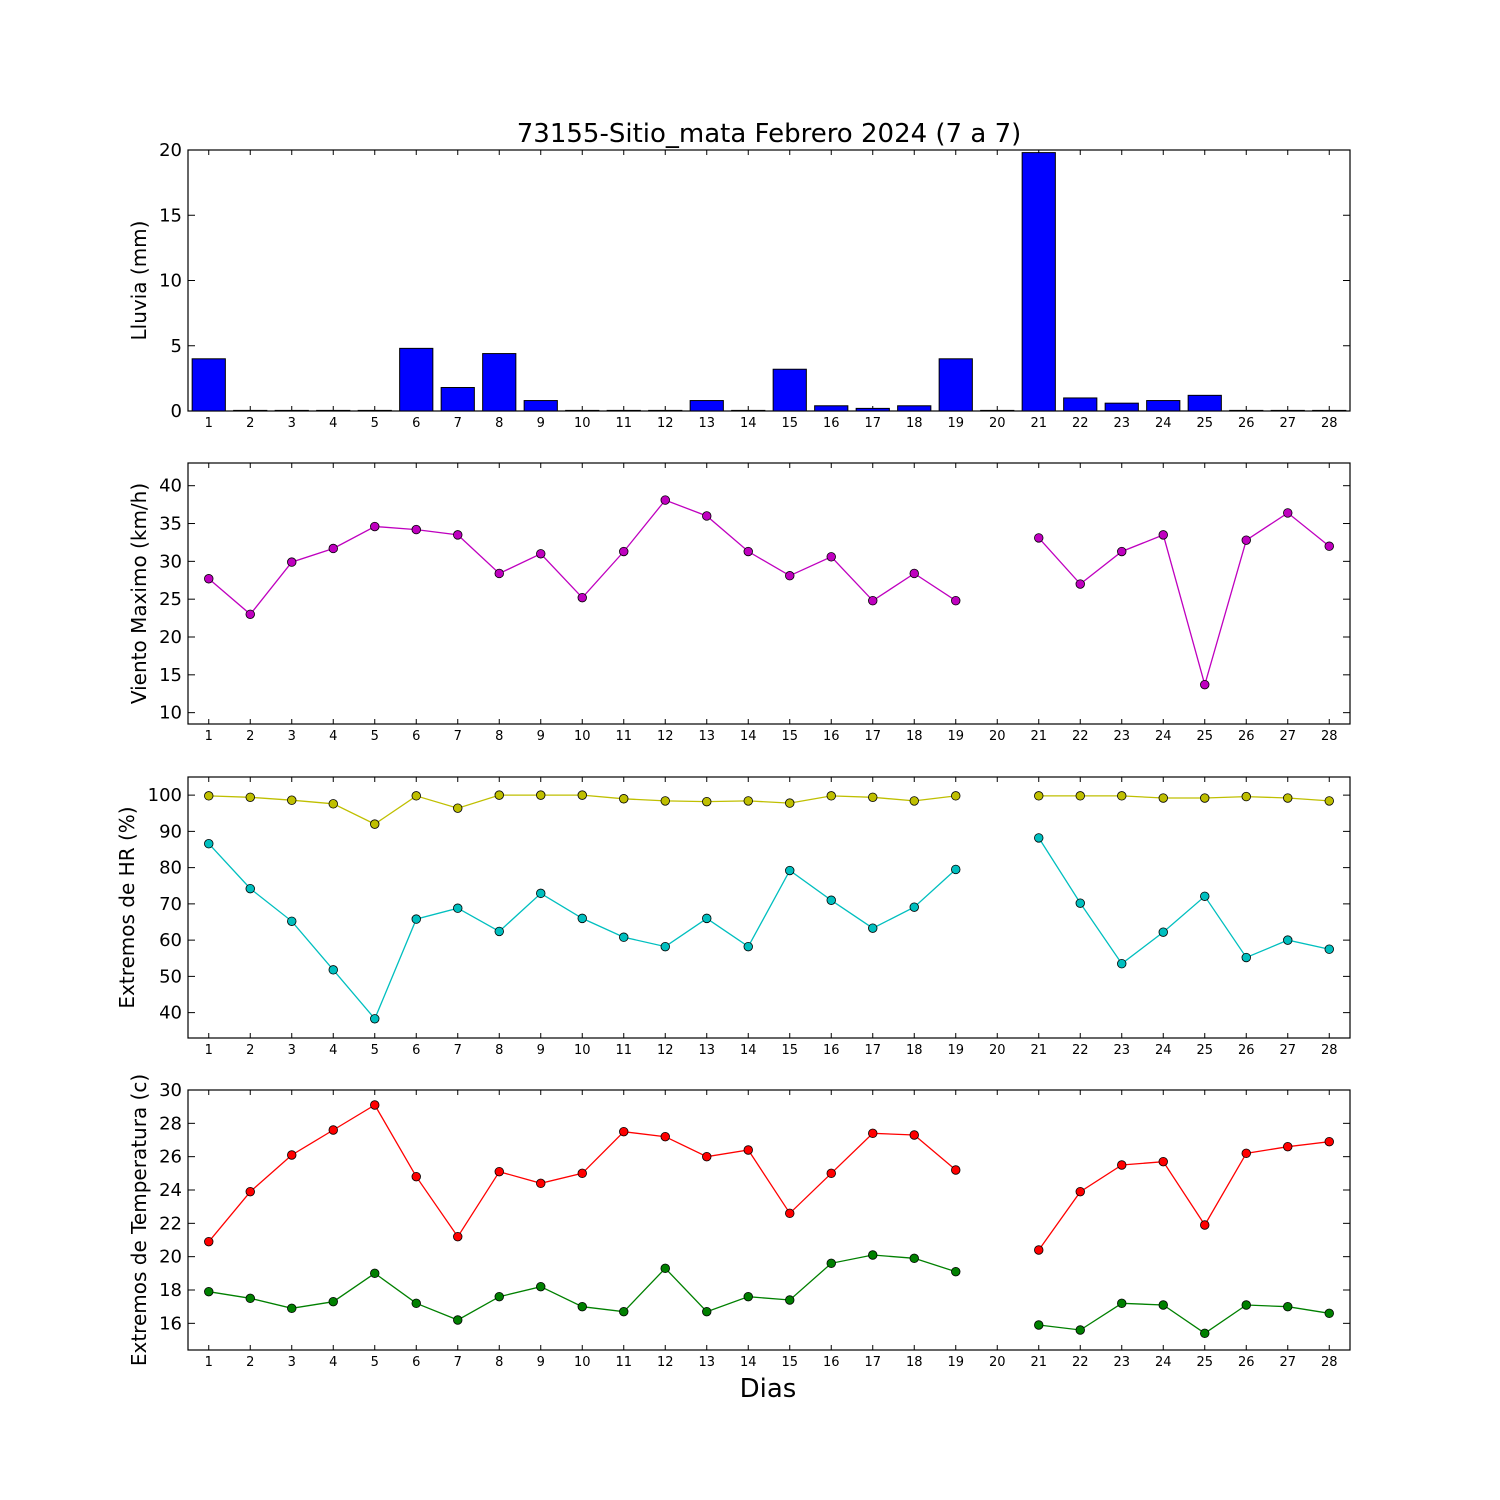  What do you see at coordinates (665, 423) in the screenshot?
I see `x-tick-label: 12` at bounding box center [665, 423].